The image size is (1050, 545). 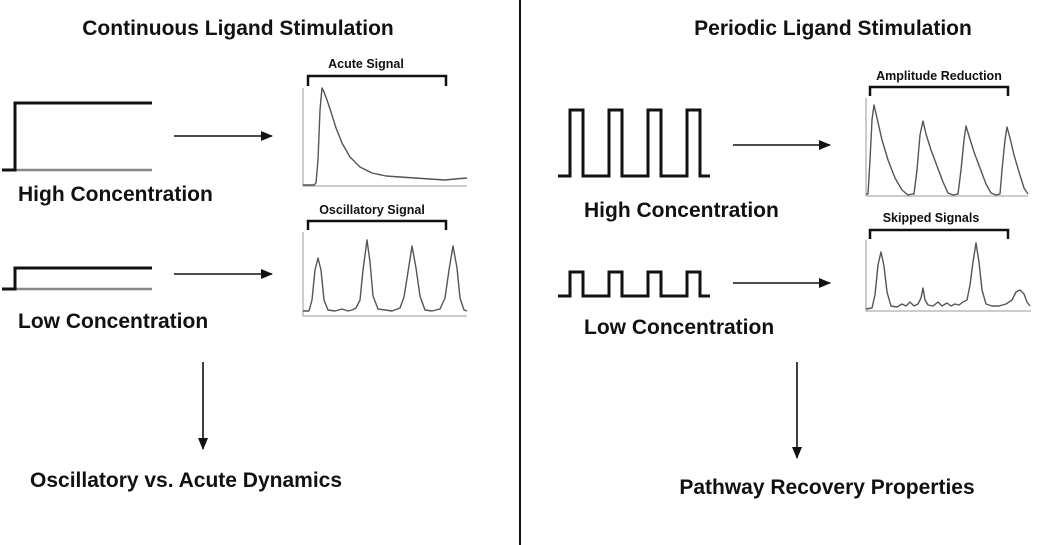 I want to click on acute-signal-trace, so click(x=385, y=136).